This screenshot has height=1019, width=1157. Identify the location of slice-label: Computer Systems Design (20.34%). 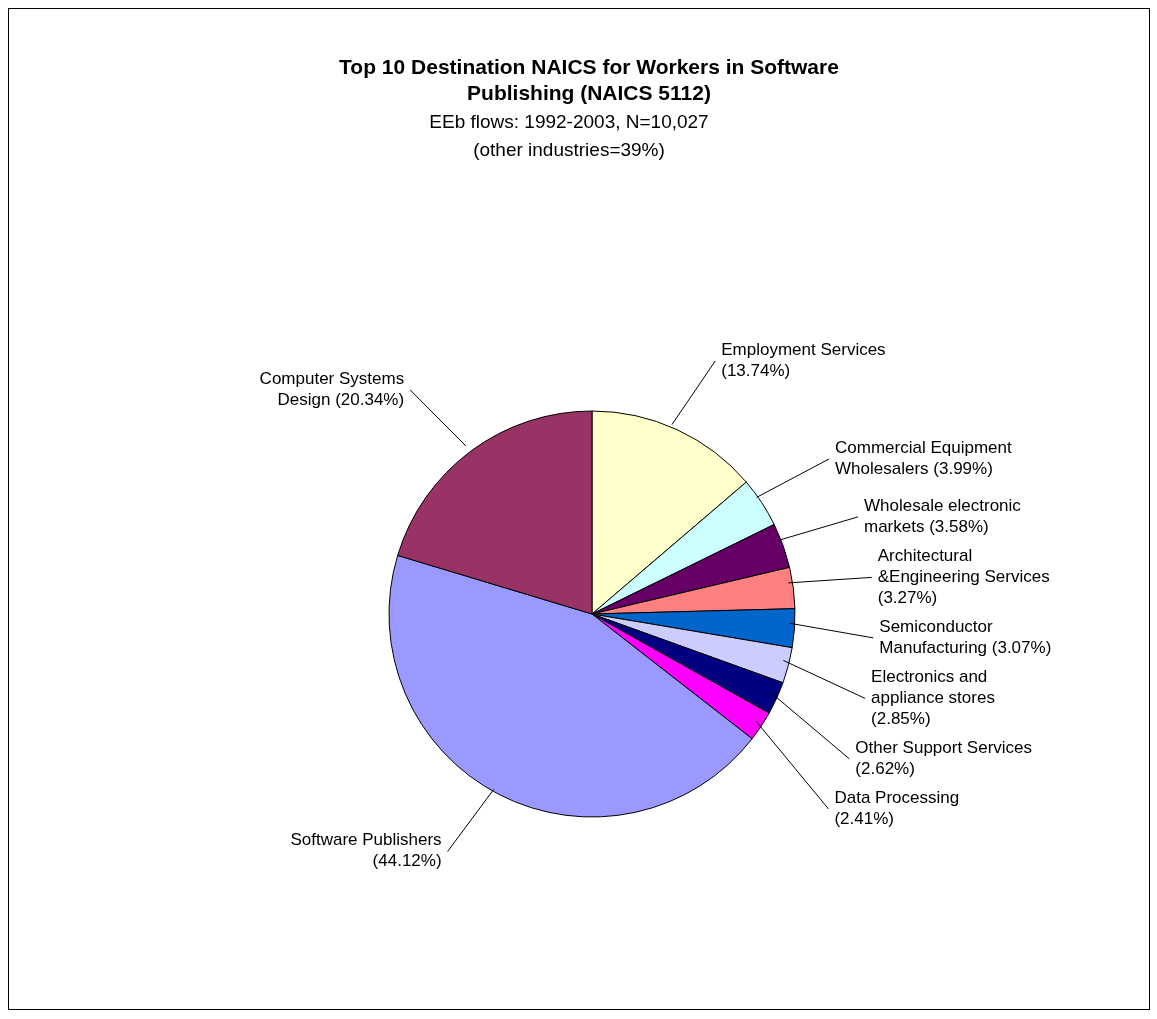
(332, 388).